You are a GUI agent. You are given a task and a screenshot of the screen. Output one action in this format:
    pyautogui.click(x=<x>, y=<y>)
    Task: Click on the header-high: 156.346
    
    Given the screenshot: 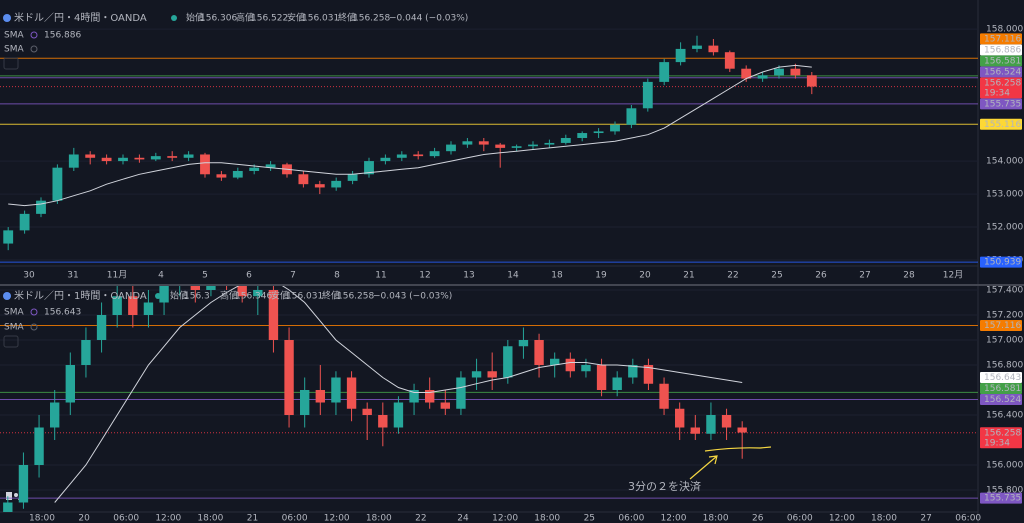 What is the action you would take?
    pyautogui.click(x=253, y=297)
    